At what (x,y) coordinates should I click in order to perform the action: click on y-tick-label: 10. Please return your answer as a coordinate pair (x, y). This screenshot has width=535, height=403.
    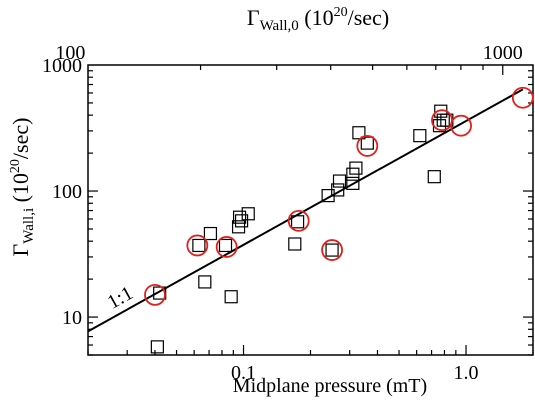
    Looking at the image, I should click on (72, 318).